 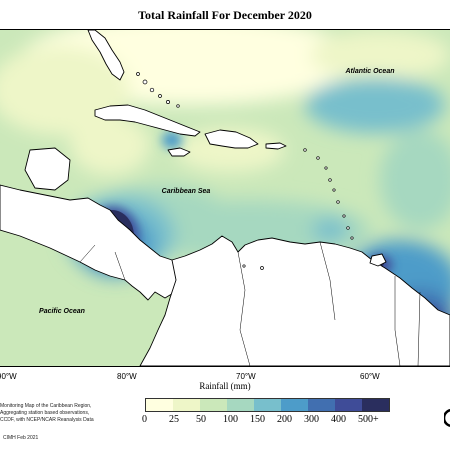 What do you see at coordinates (62, 311) in the screenshot?
I see `label-pacific-ocean: Pacific Ocean` at bounding box center [62, 311].